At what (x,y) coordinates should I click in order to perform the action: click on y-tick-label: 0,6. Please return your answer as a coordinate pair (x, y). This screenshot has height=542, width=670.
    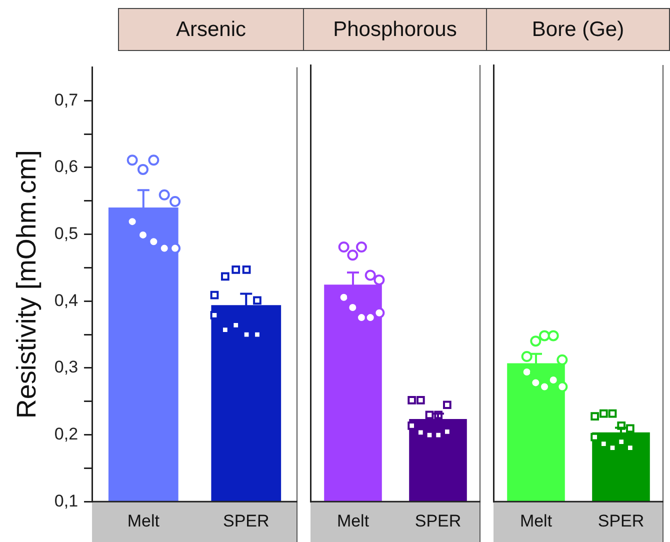
    Looking at the image, I should click on (66, 166).